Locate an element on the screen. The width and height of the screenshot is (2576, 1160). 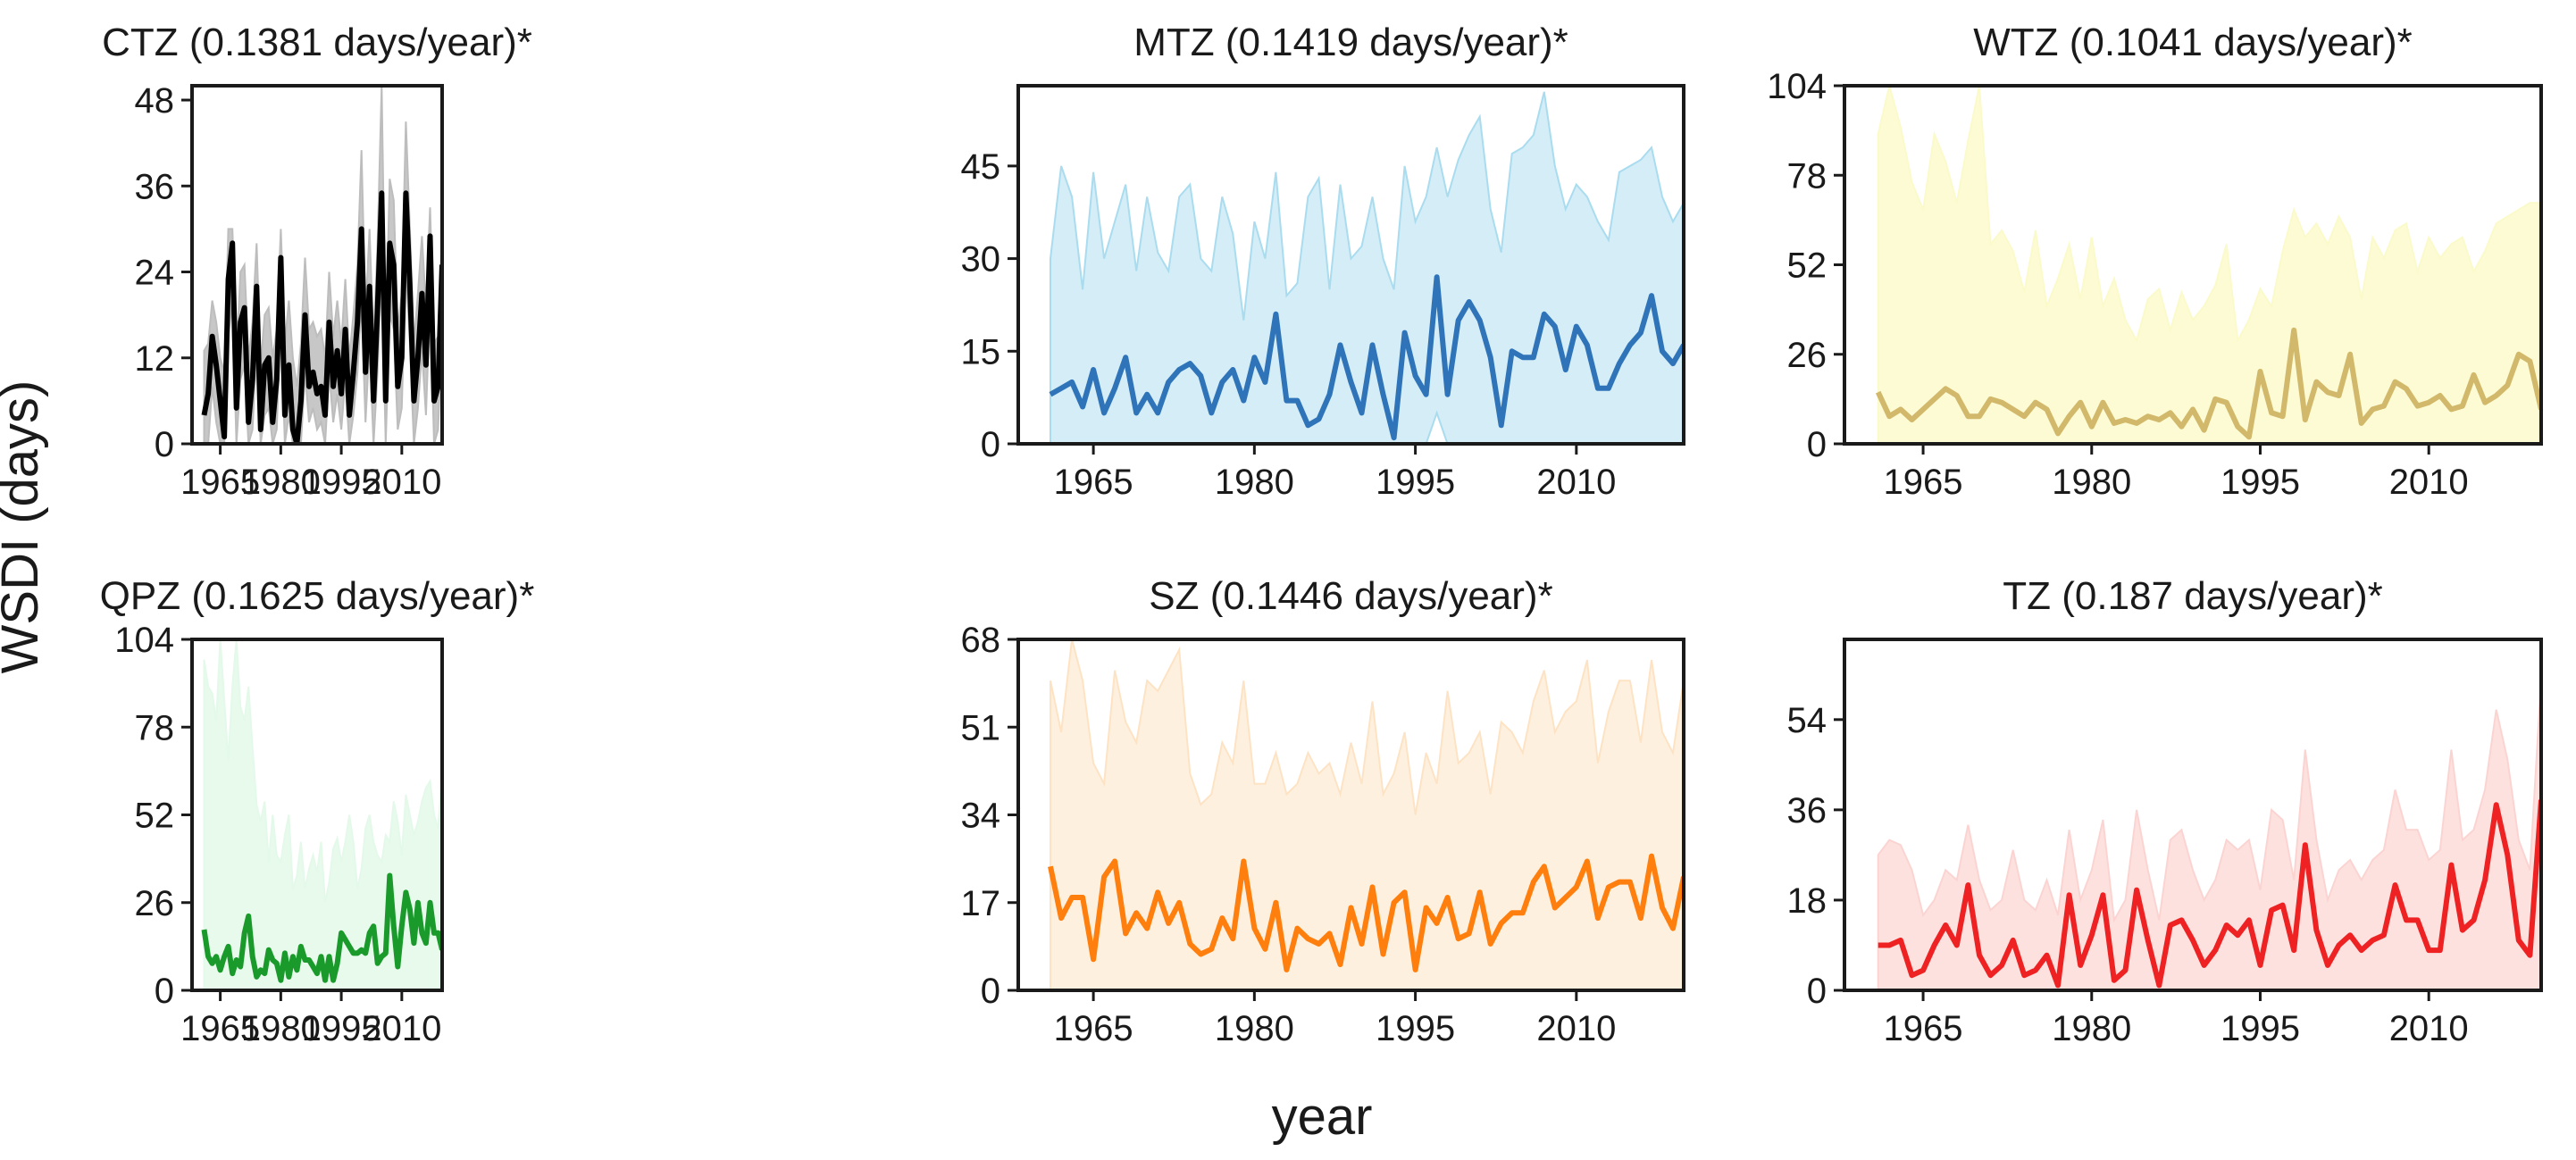
y-tick-label: 68 is located at coordinates (981, 640).